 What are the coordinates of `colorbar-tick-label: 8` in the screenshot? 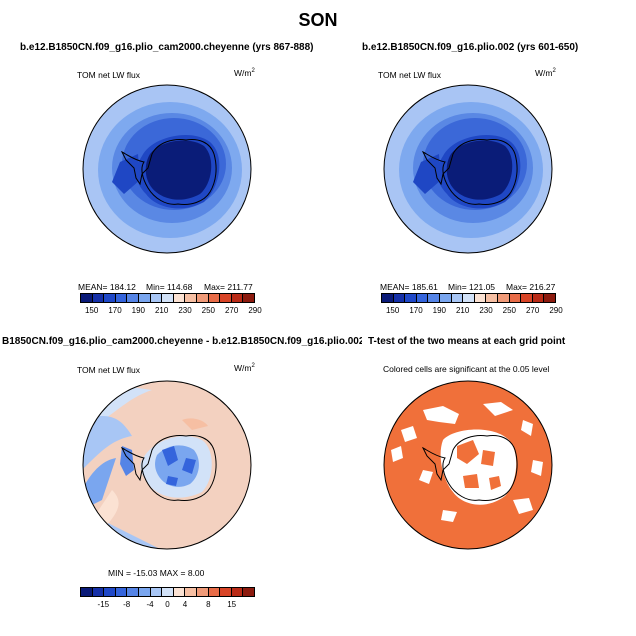 It's located at (208, 604).